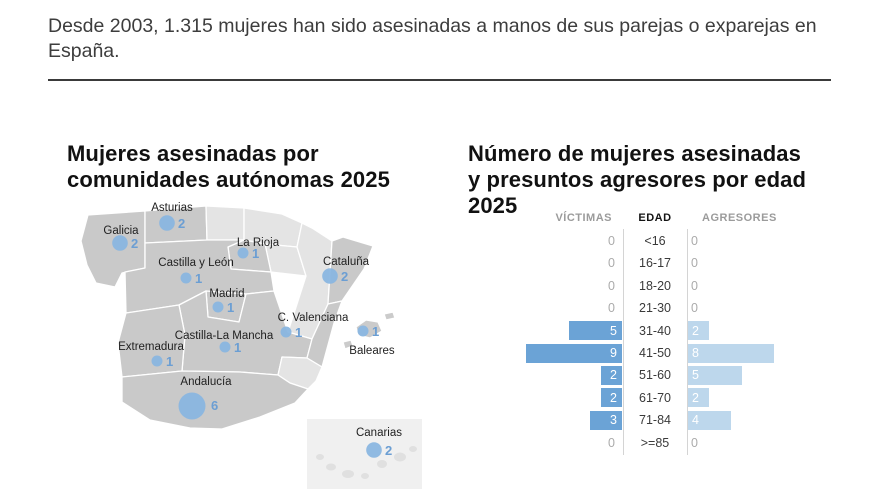 The image size is (880, 495). What do you see at coordinates (388, 450) in the screenshot?
I see `value-canarias: 2` at bounding box center [388, 450].